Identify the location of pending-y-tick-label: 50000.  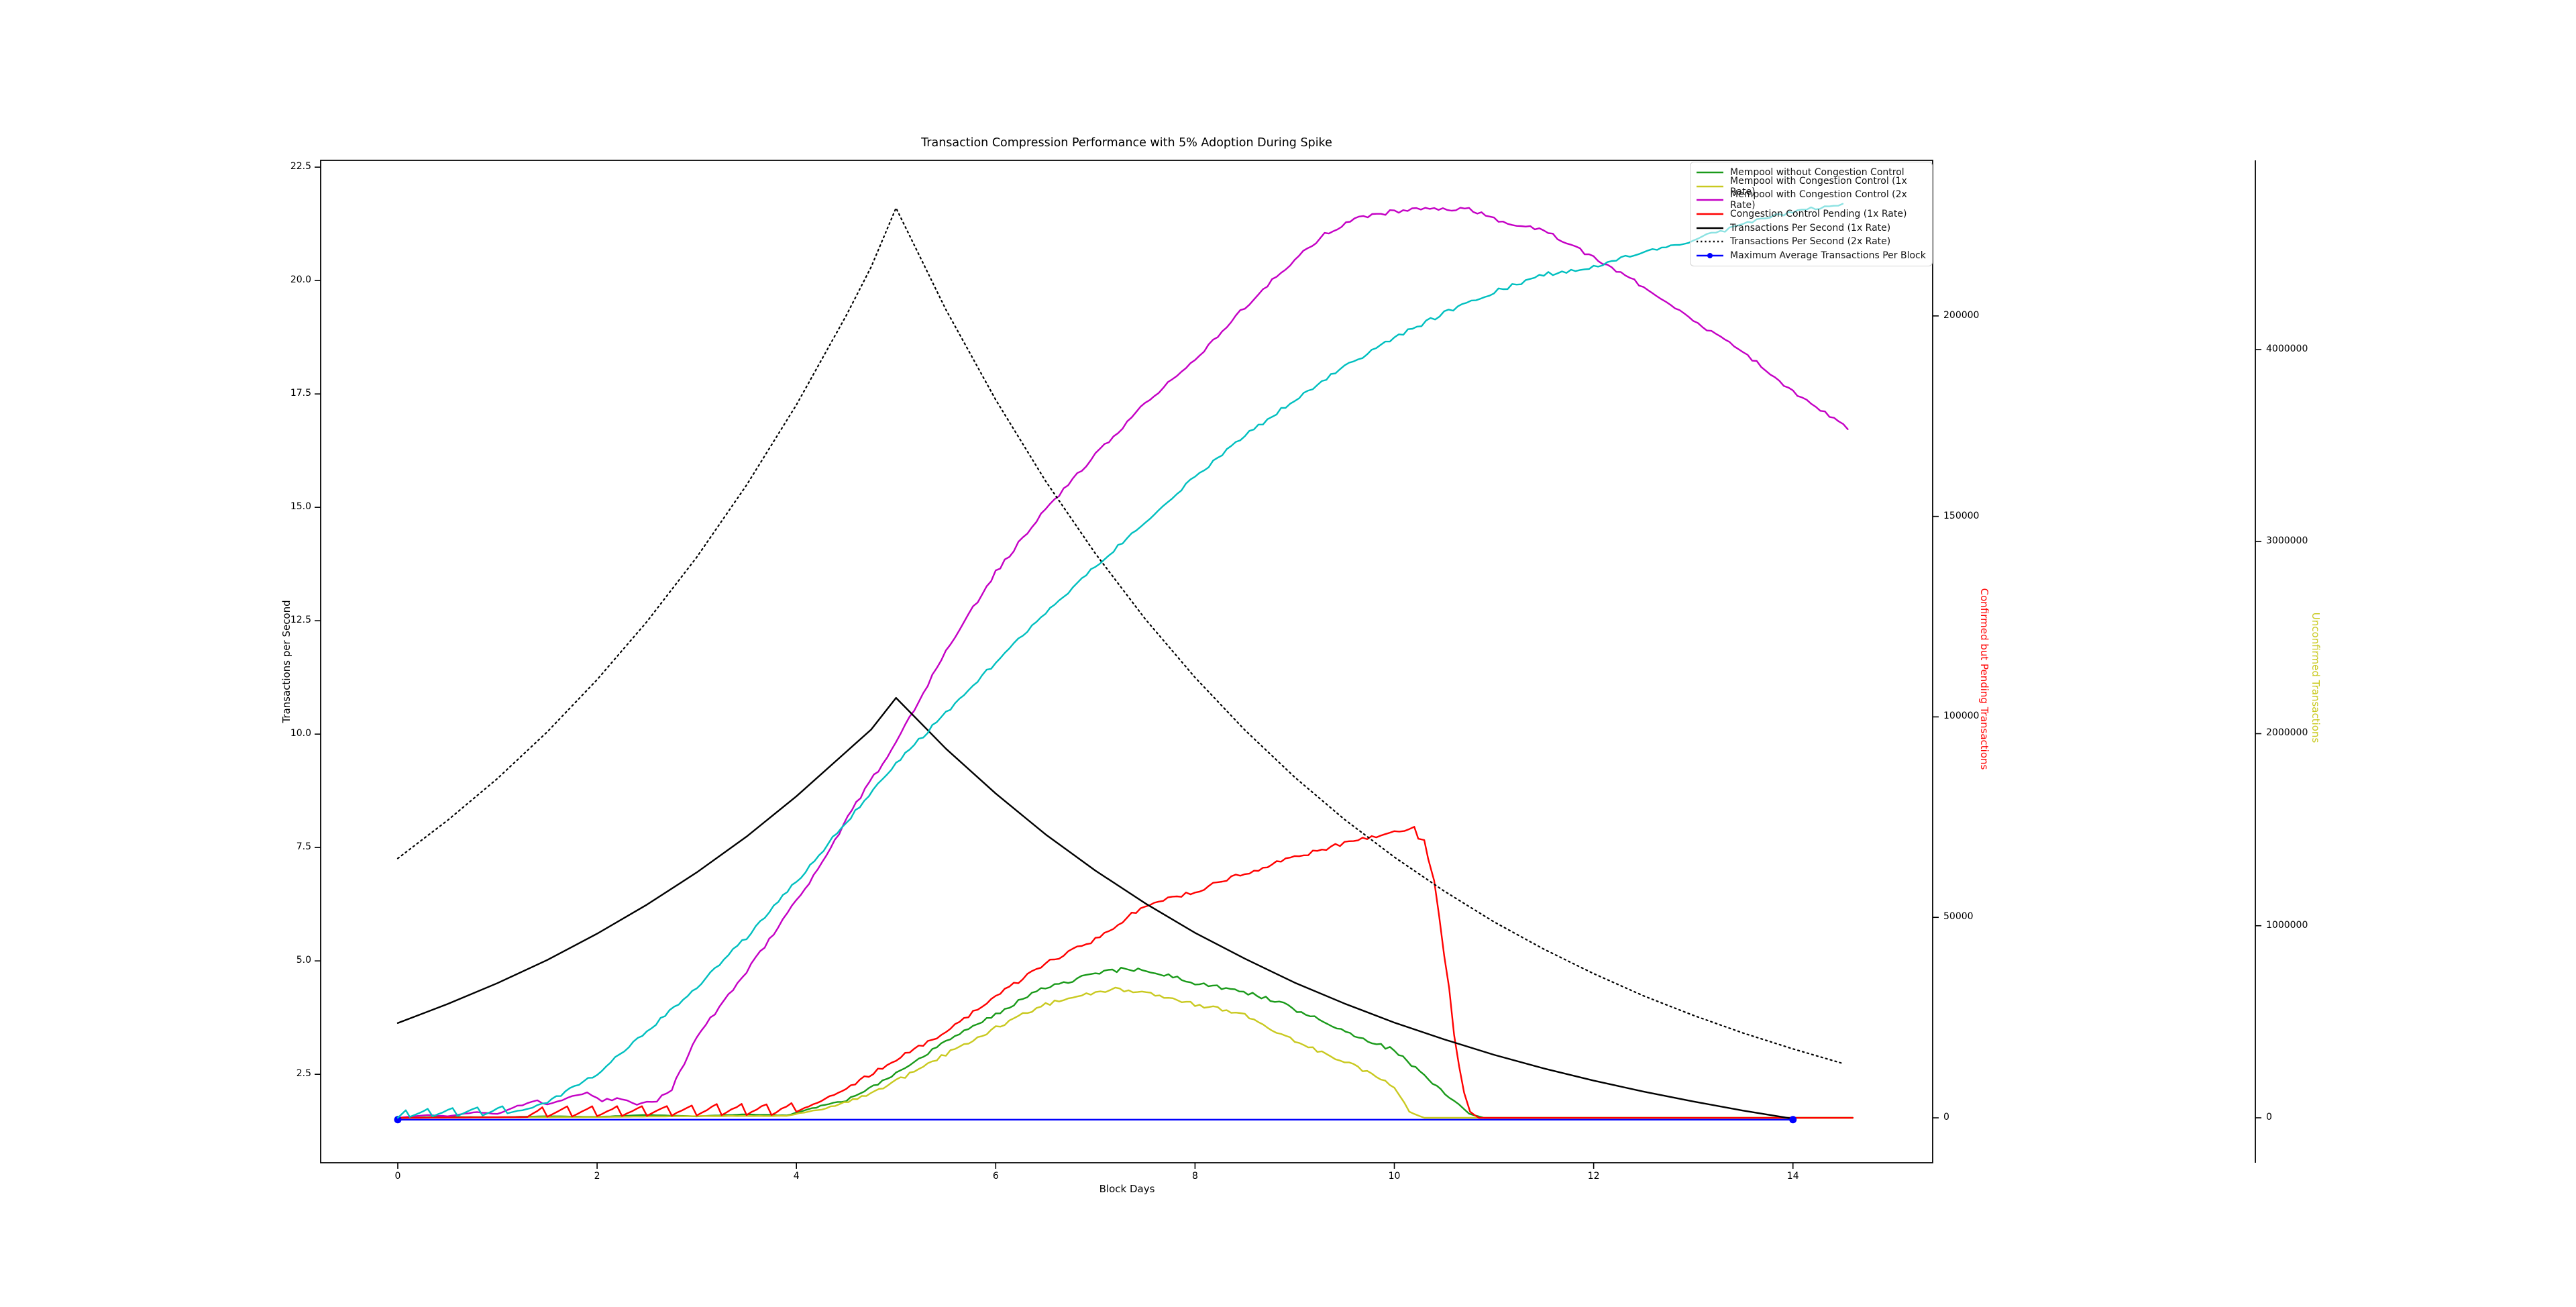
(1958, 917).